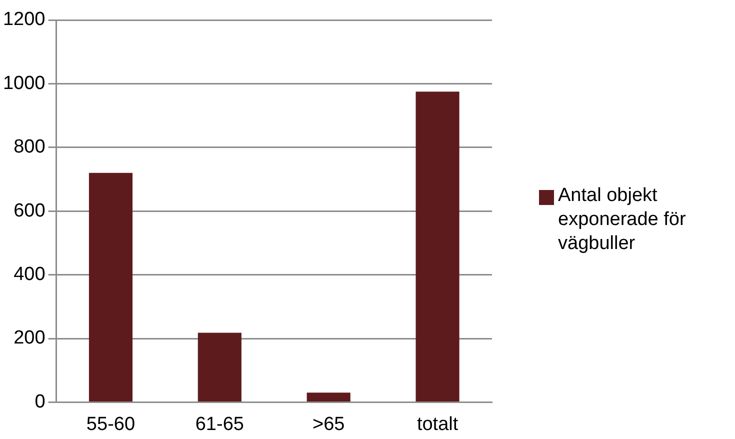  I want to click on y-tick-label: 200, so click(30, 338).